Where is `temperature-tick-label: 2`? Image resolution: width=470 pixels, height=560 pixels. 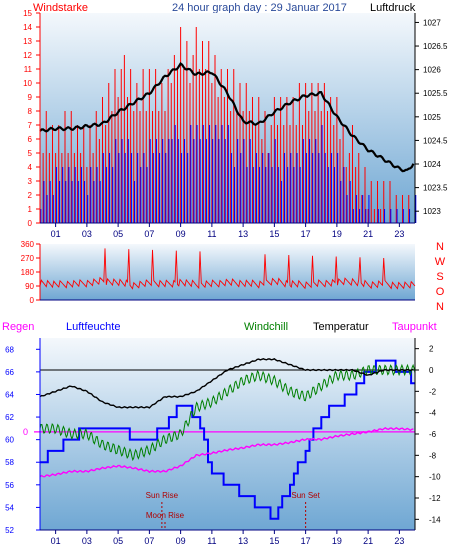 temperature-tick-label: 2 is located at coordinates (431, 349).